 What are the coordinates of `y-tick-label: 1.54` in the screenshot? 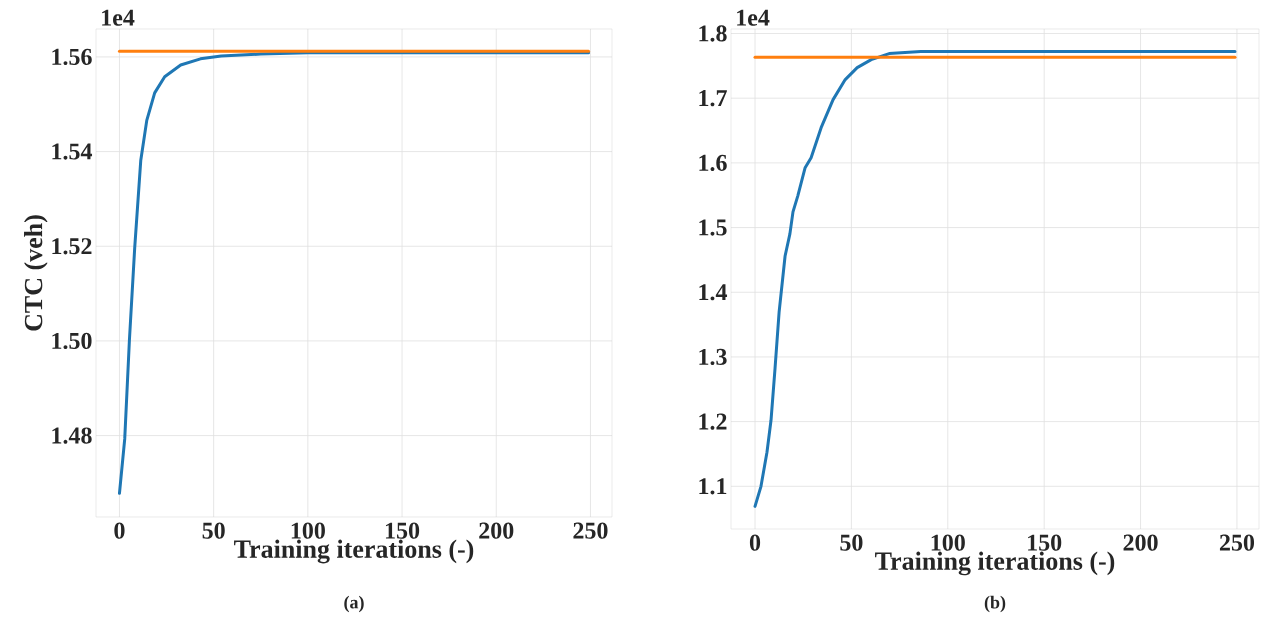 It's located at (72, 151).